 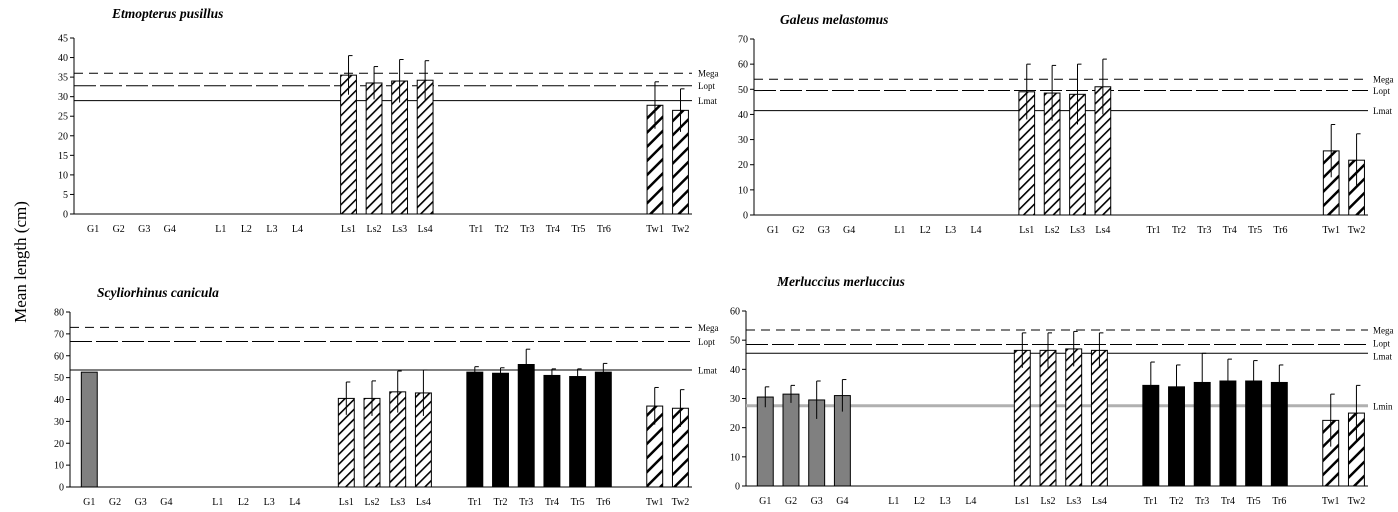 What do you see at coordinates (552, 431) in the screenshot?
I see `bar-tr4` at bounding box center [552, 431].